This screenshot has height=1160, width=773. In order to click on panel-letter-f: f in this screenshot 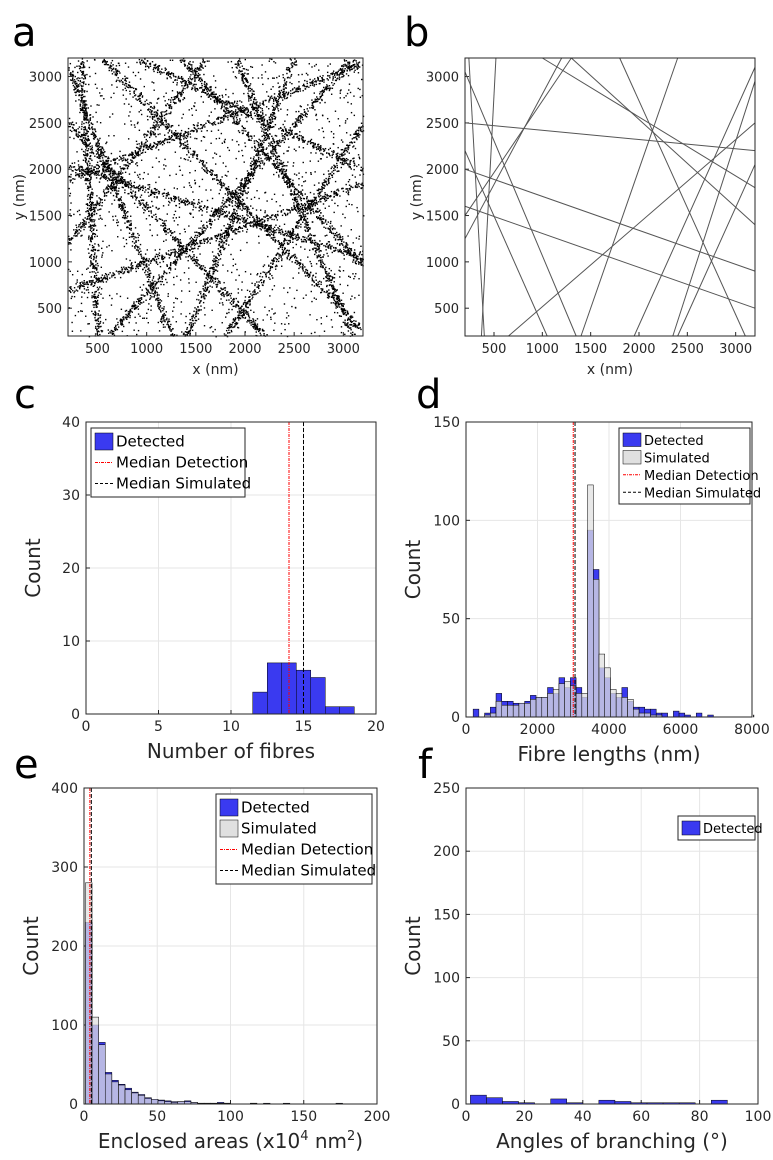, I will do `click(425, 765)`.